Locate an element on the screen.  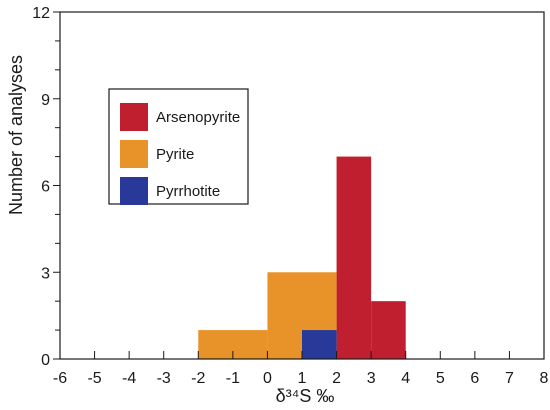
x-tick-label: 4 is located at coordinates (405, 378).